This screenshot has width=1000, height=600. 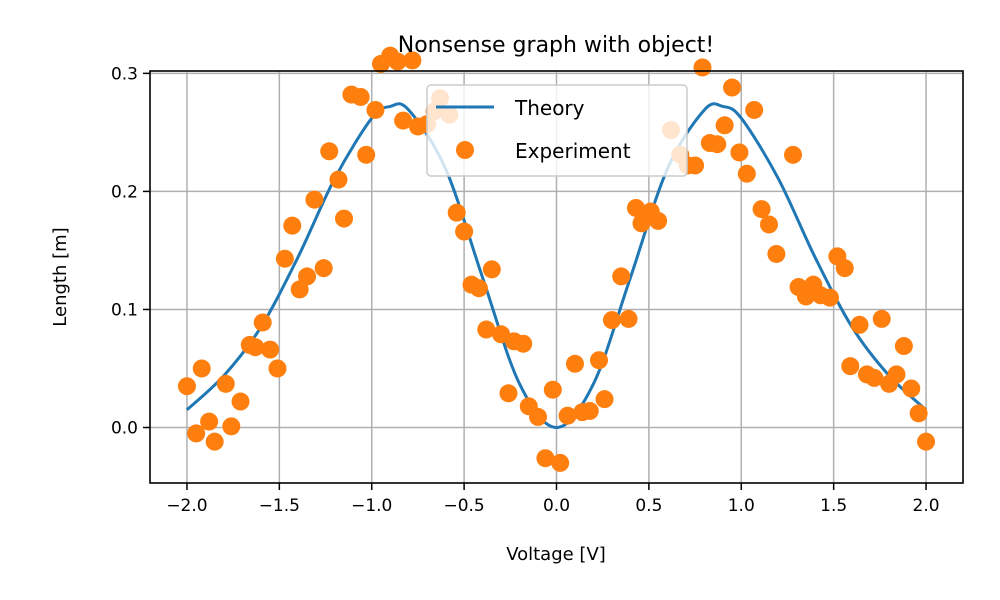 What do you see at coordinates (186, 506) in the screenshot?
I see `x-tick-label: −2.0` at bounding box center [186, 506].